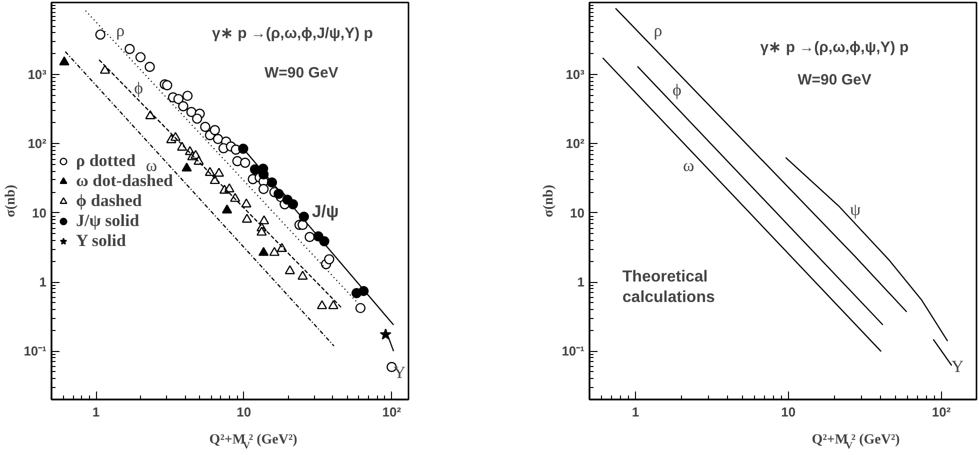 The height and width of the screenshot is (455, 979). What do you see at coordinates (325, 211) in the screenshot?
I see `annotation: J/ψ` at bounding box center [325, 211].